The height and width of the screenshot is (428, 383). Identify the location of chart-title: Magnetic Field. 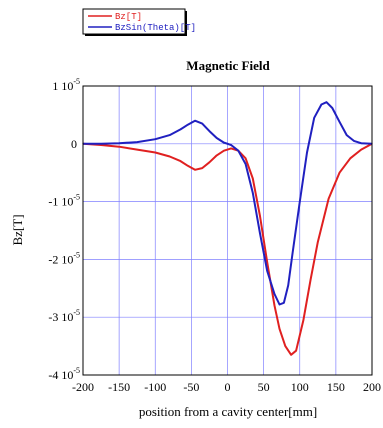
(228, 65).